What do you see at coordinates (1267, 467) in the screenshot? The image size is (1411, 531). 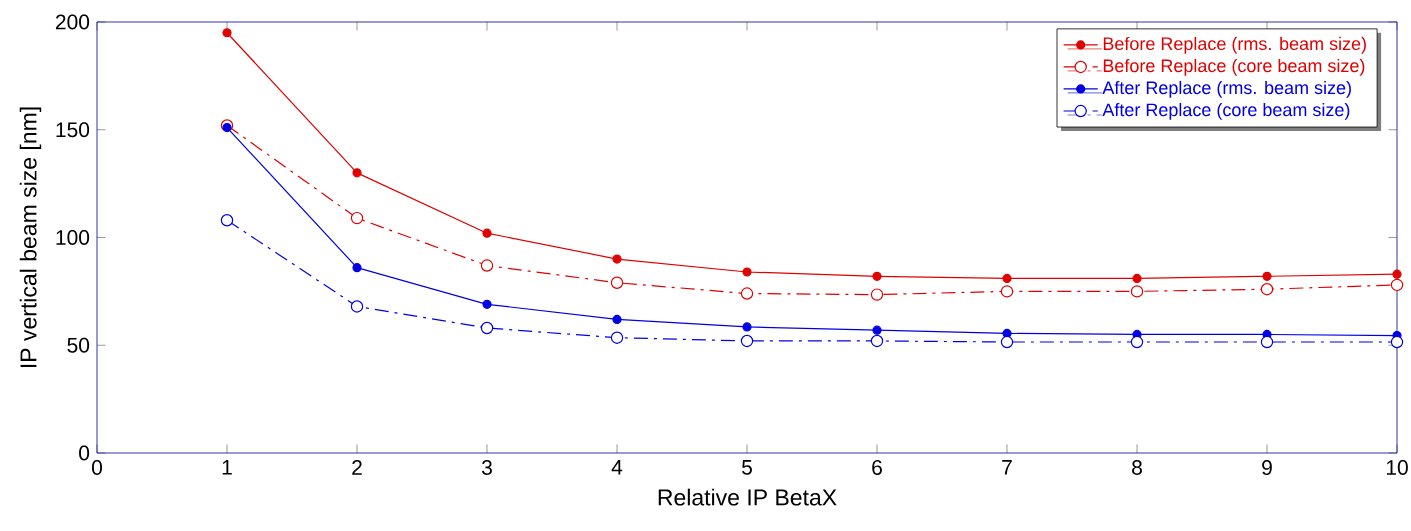 I see `x-tick-label: 9` at bounding box center [1267, 467].